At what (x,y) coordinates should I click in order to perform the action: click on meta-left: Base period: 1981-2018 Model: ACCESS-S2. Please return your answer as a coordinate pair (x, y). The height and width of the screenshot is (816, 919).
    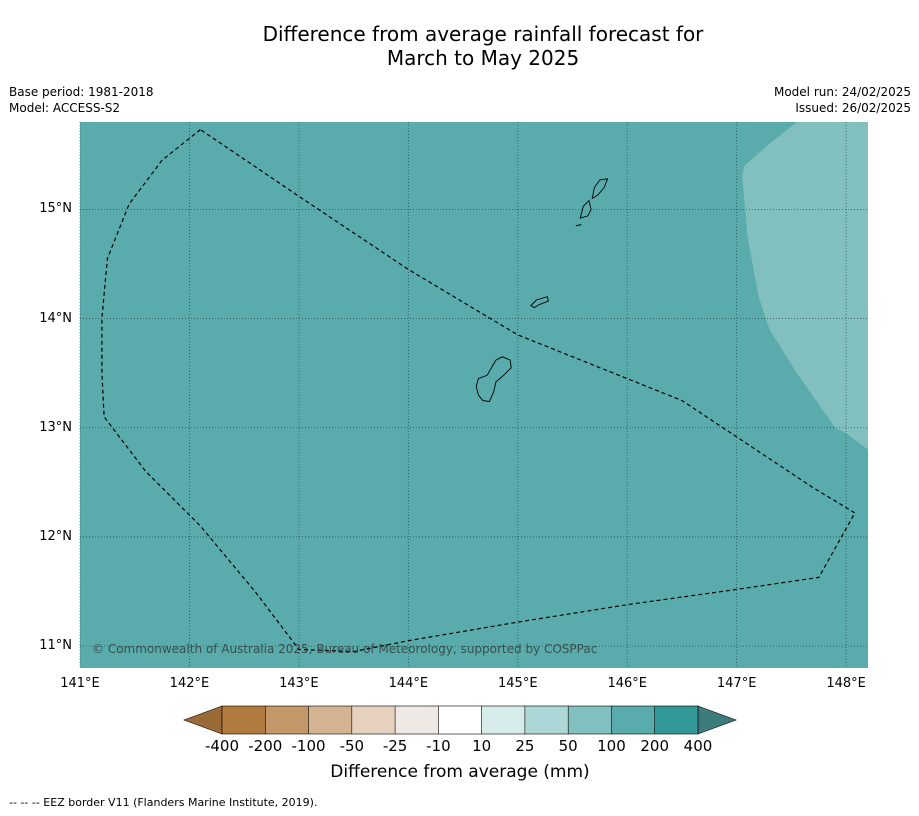
    Looking at the image, I should click on (81, 100).